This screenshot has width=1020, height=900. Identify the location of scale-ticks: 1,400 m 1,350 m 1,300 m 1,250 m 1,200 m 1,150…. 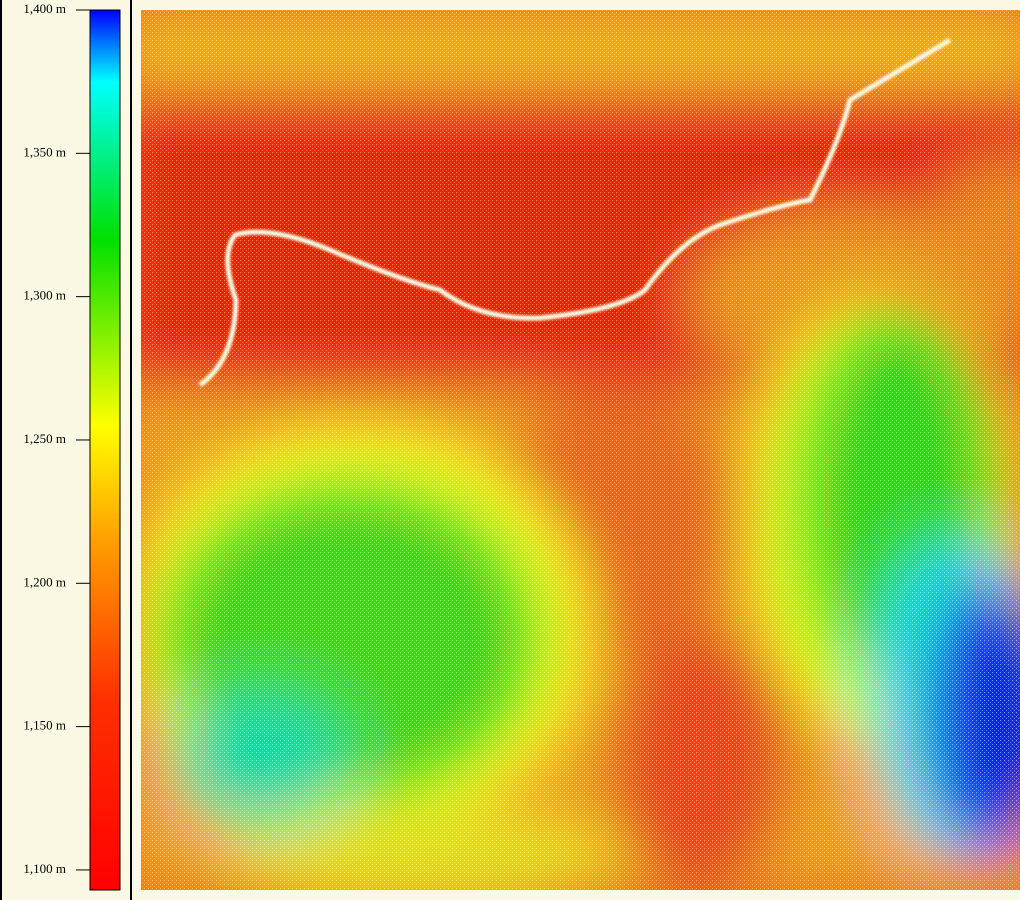
(56, 438).